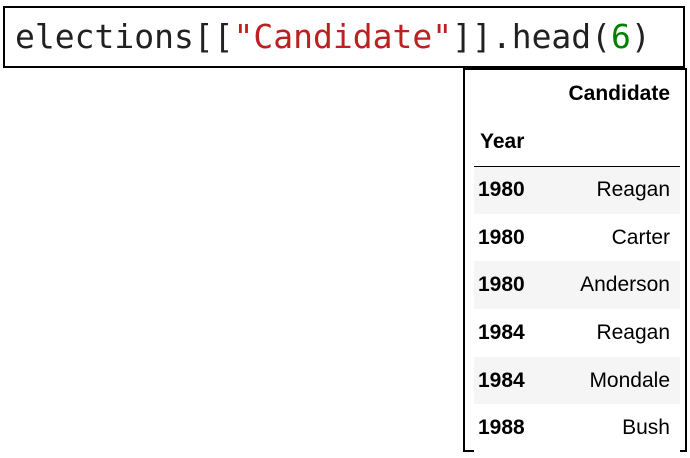 The image size is (690, 458). Describe the element at coordinates (619, 93) in the screenshot. I see `column-header-candidate: Candidate` at that location.